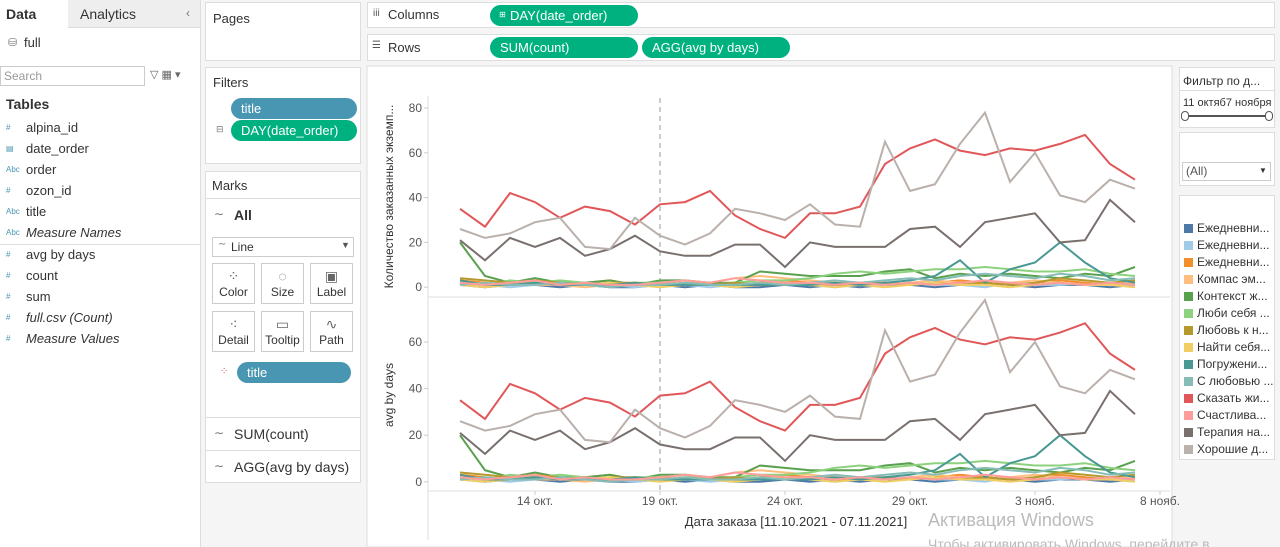 This screenshot has width=1280, height=547. Describe the element at coordinates (416, 108) in the screenshot. I see `y-tick-label: 80` at that location.